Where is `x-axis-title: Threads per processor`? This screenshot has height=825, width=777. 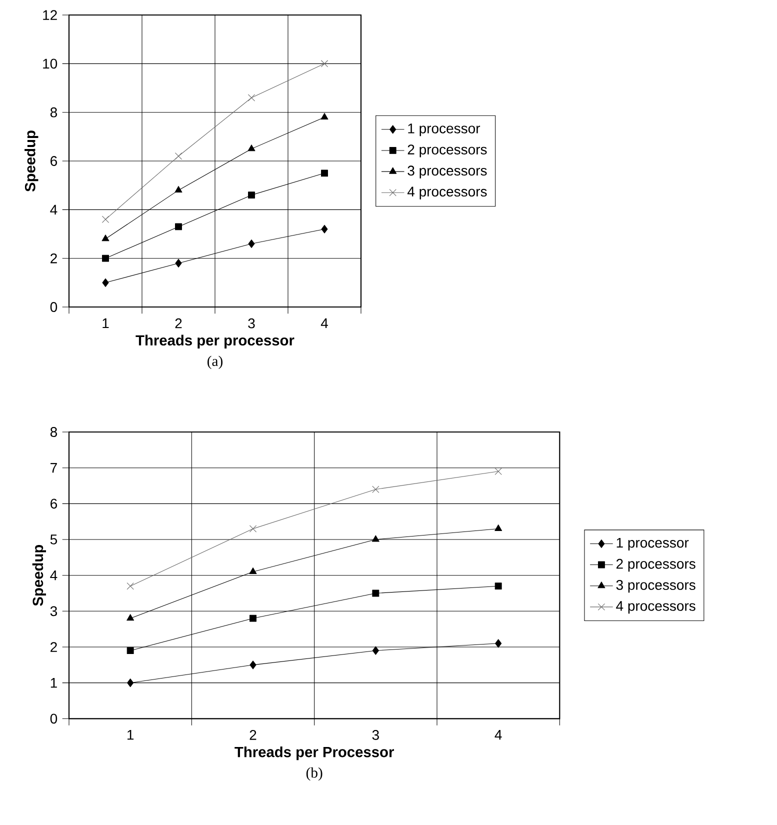 x-axis-title: Threads per processor is located at coordinates (215, 341).